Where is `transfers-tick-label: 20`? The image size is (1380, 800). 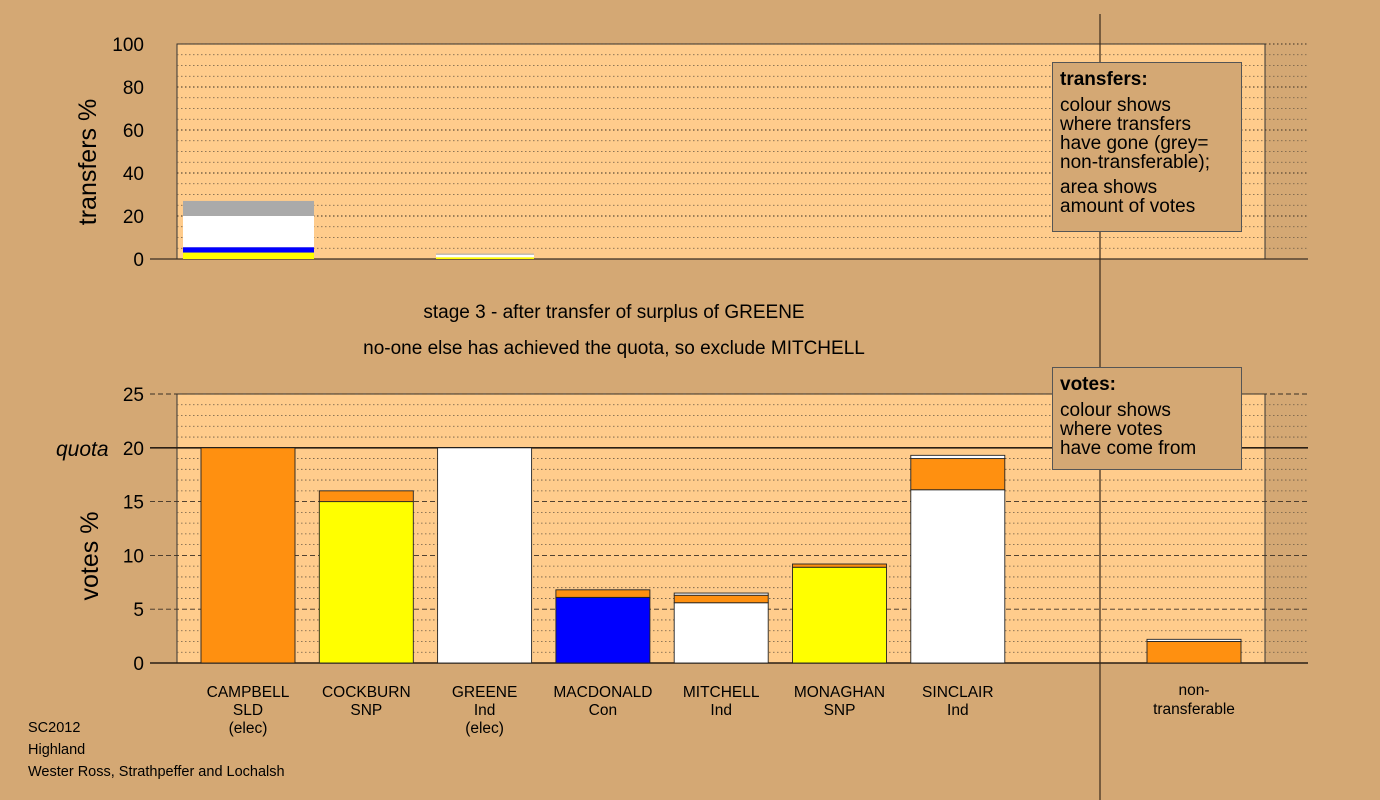
transfers-tick-label: 20 is located at coordinates (133, 217).